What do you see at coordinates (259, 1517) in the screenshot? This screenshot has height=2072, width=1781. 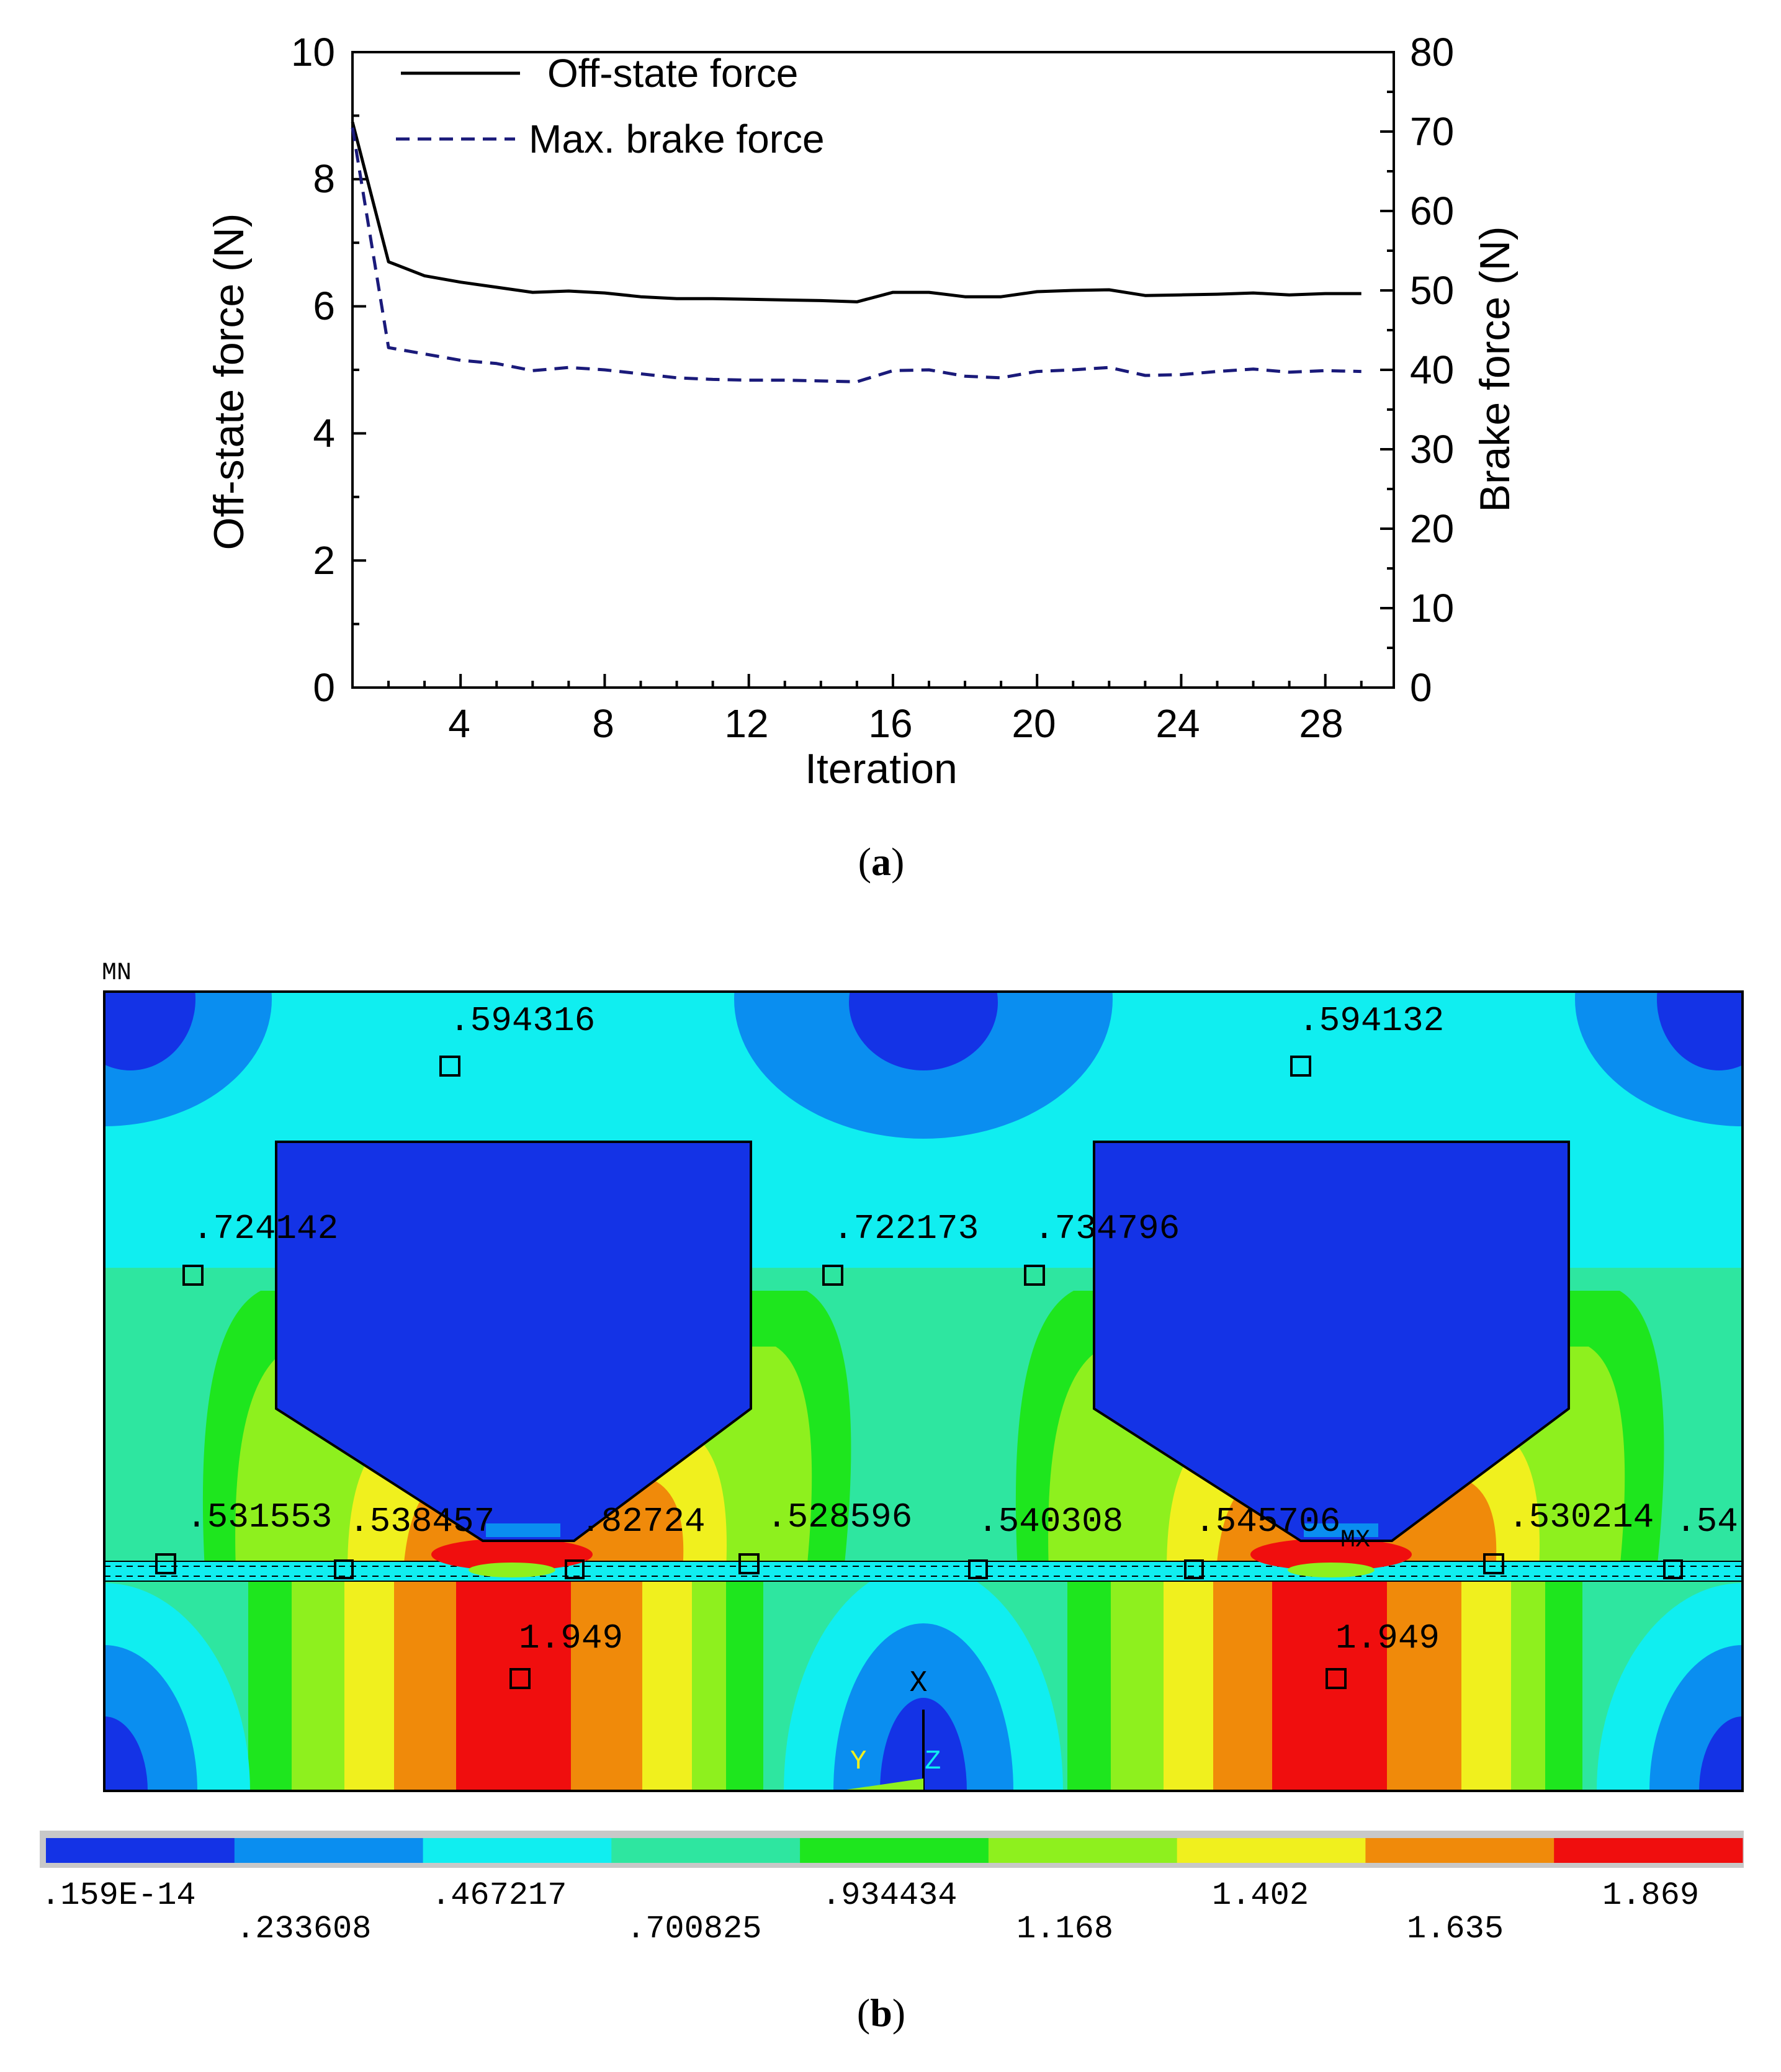 I see `probe-value: .531553` at bounding box center [259, 1517].